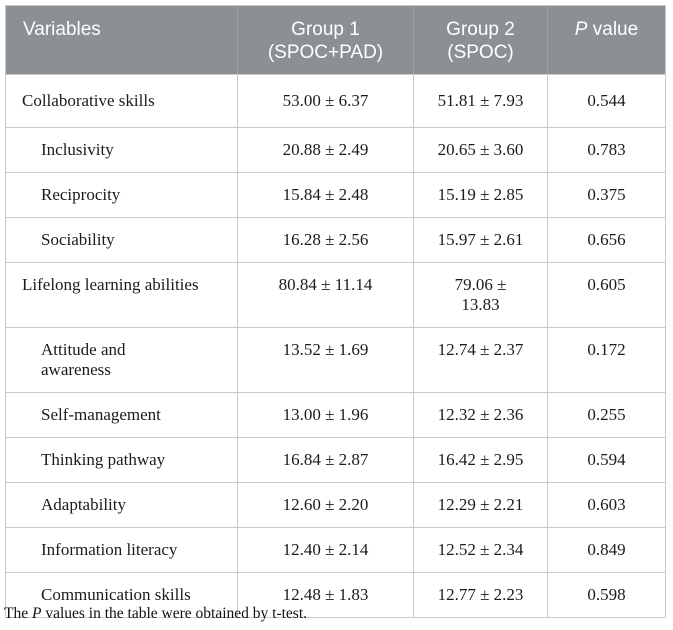 This screenshot has width=673, height=630. I want to click on group1-cell: 13.52 ± 1.69, so click(325, 360).